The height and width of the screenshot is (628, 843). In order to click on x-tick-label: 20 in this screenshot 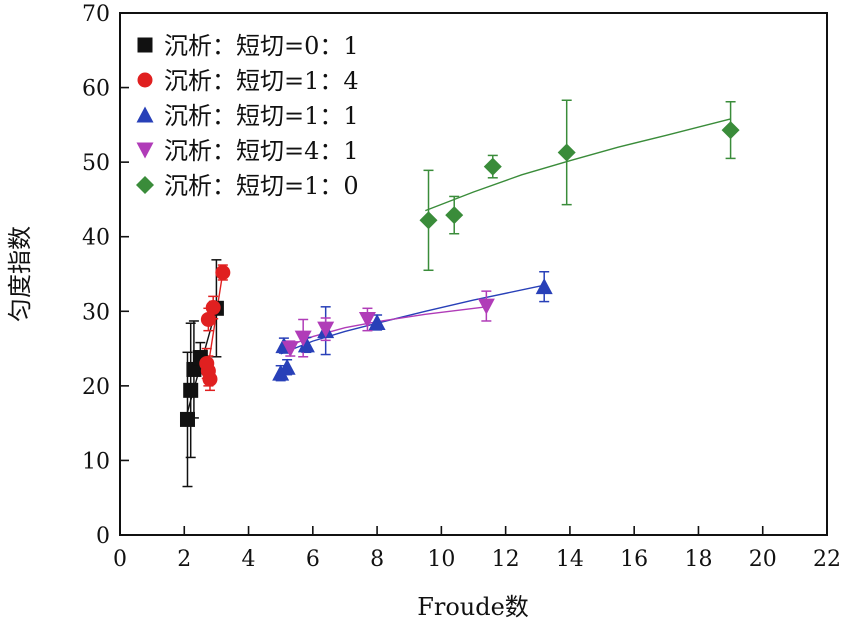, I will do `click(763, 559)`.